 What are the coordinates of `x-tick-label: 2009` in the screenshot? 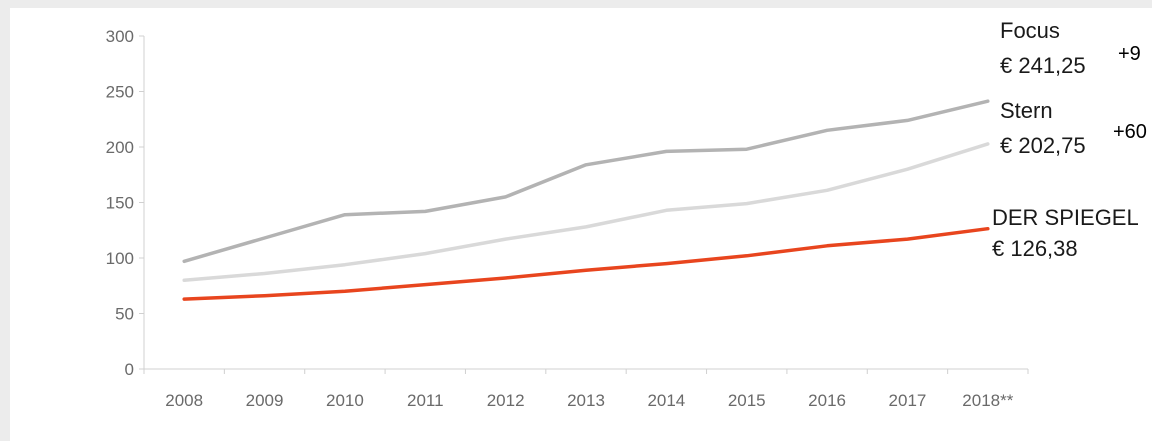 It's located at (265, 400).